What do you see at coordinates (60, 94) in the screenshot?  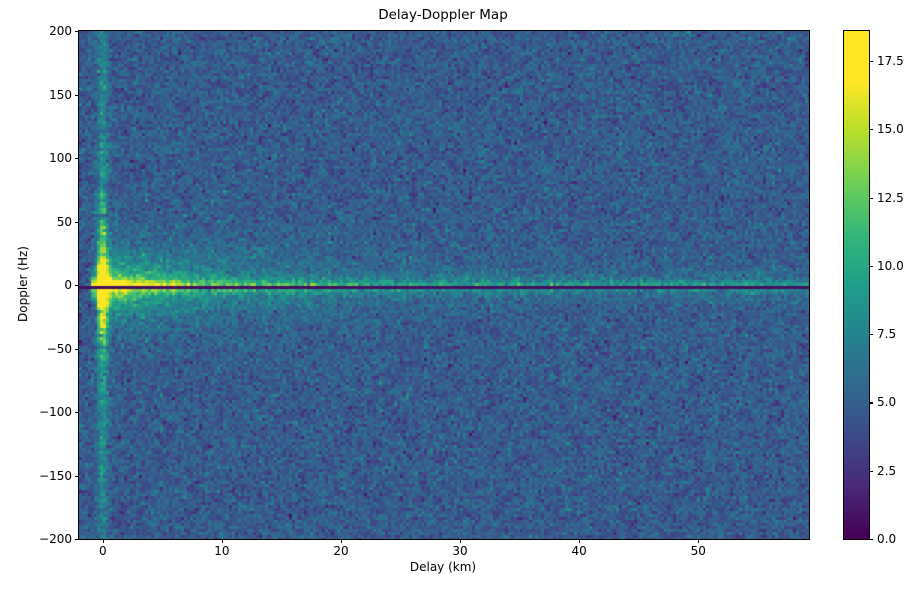 I see `y-tick-label: 150` at bounding box center [60, 94].